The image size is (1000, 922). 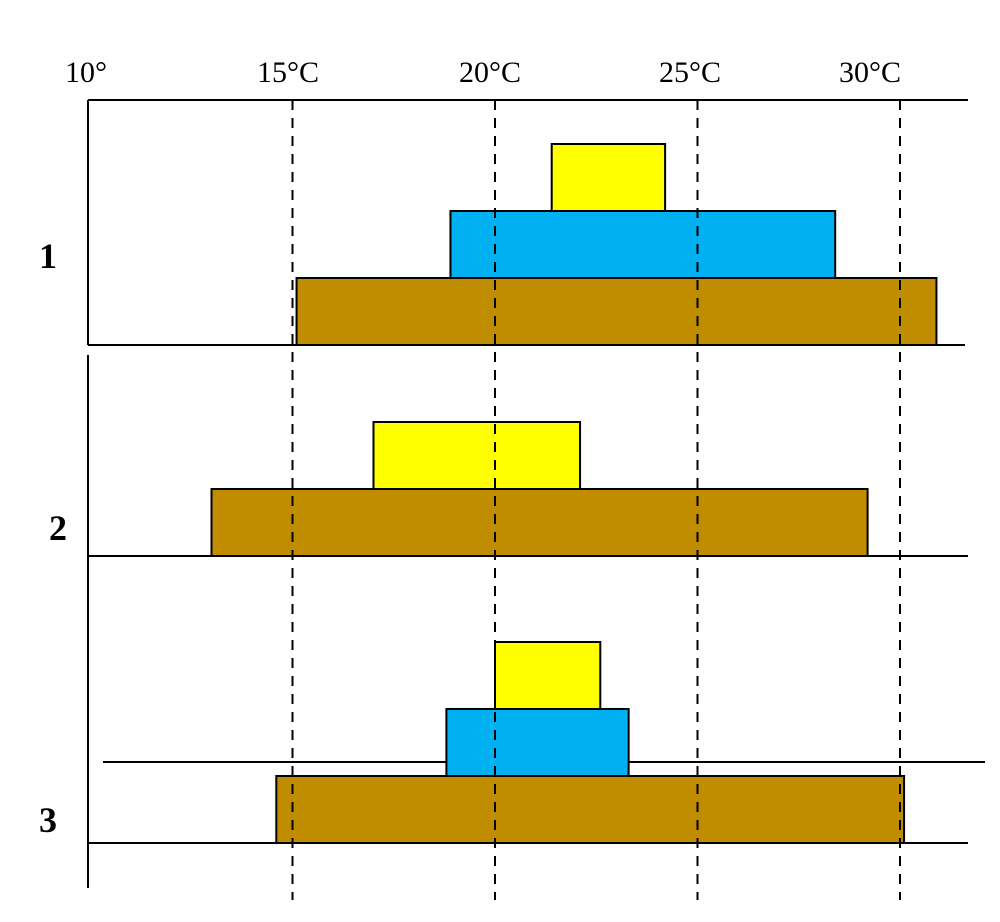 I want to click on tick-label-30: 30°C, so click(x=870, y=72).